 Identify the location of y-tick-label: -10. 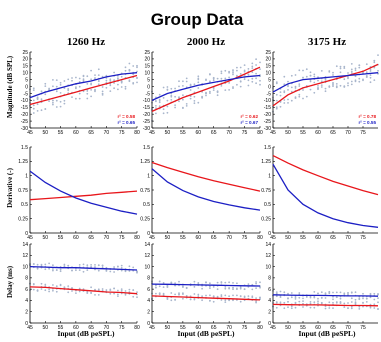
(24, 101).